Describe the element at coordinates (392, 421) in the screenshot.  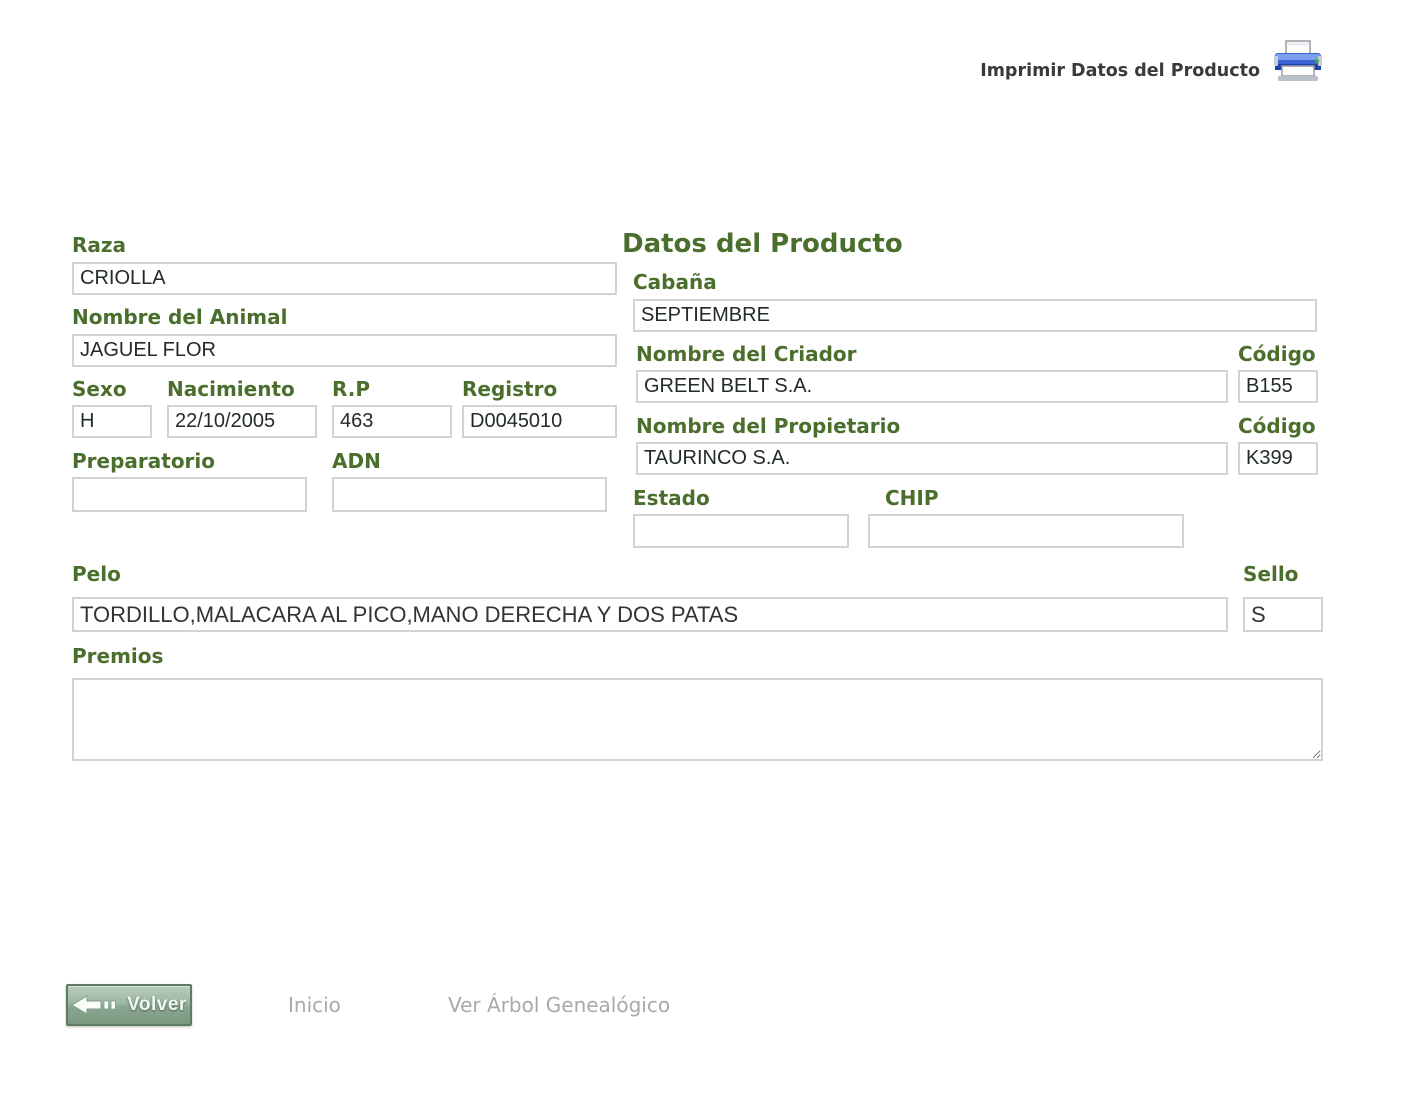
I see `rp-input` at that location.